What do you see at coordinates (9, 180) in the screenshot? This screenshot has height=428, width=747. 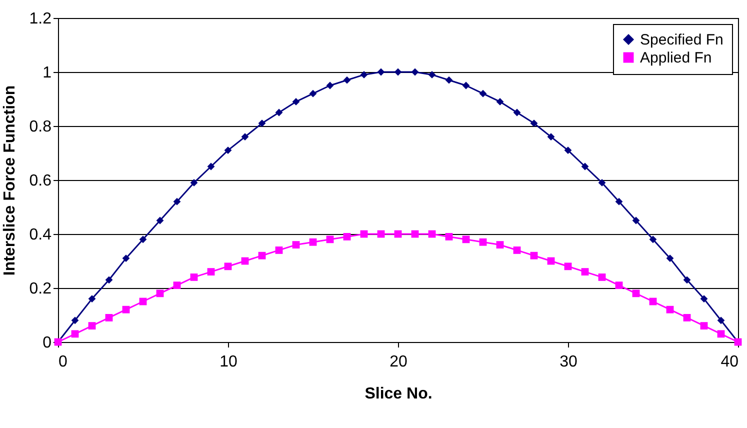 I see `y-axis-title: Interslice Force Function` at bounding box center [9, 180].